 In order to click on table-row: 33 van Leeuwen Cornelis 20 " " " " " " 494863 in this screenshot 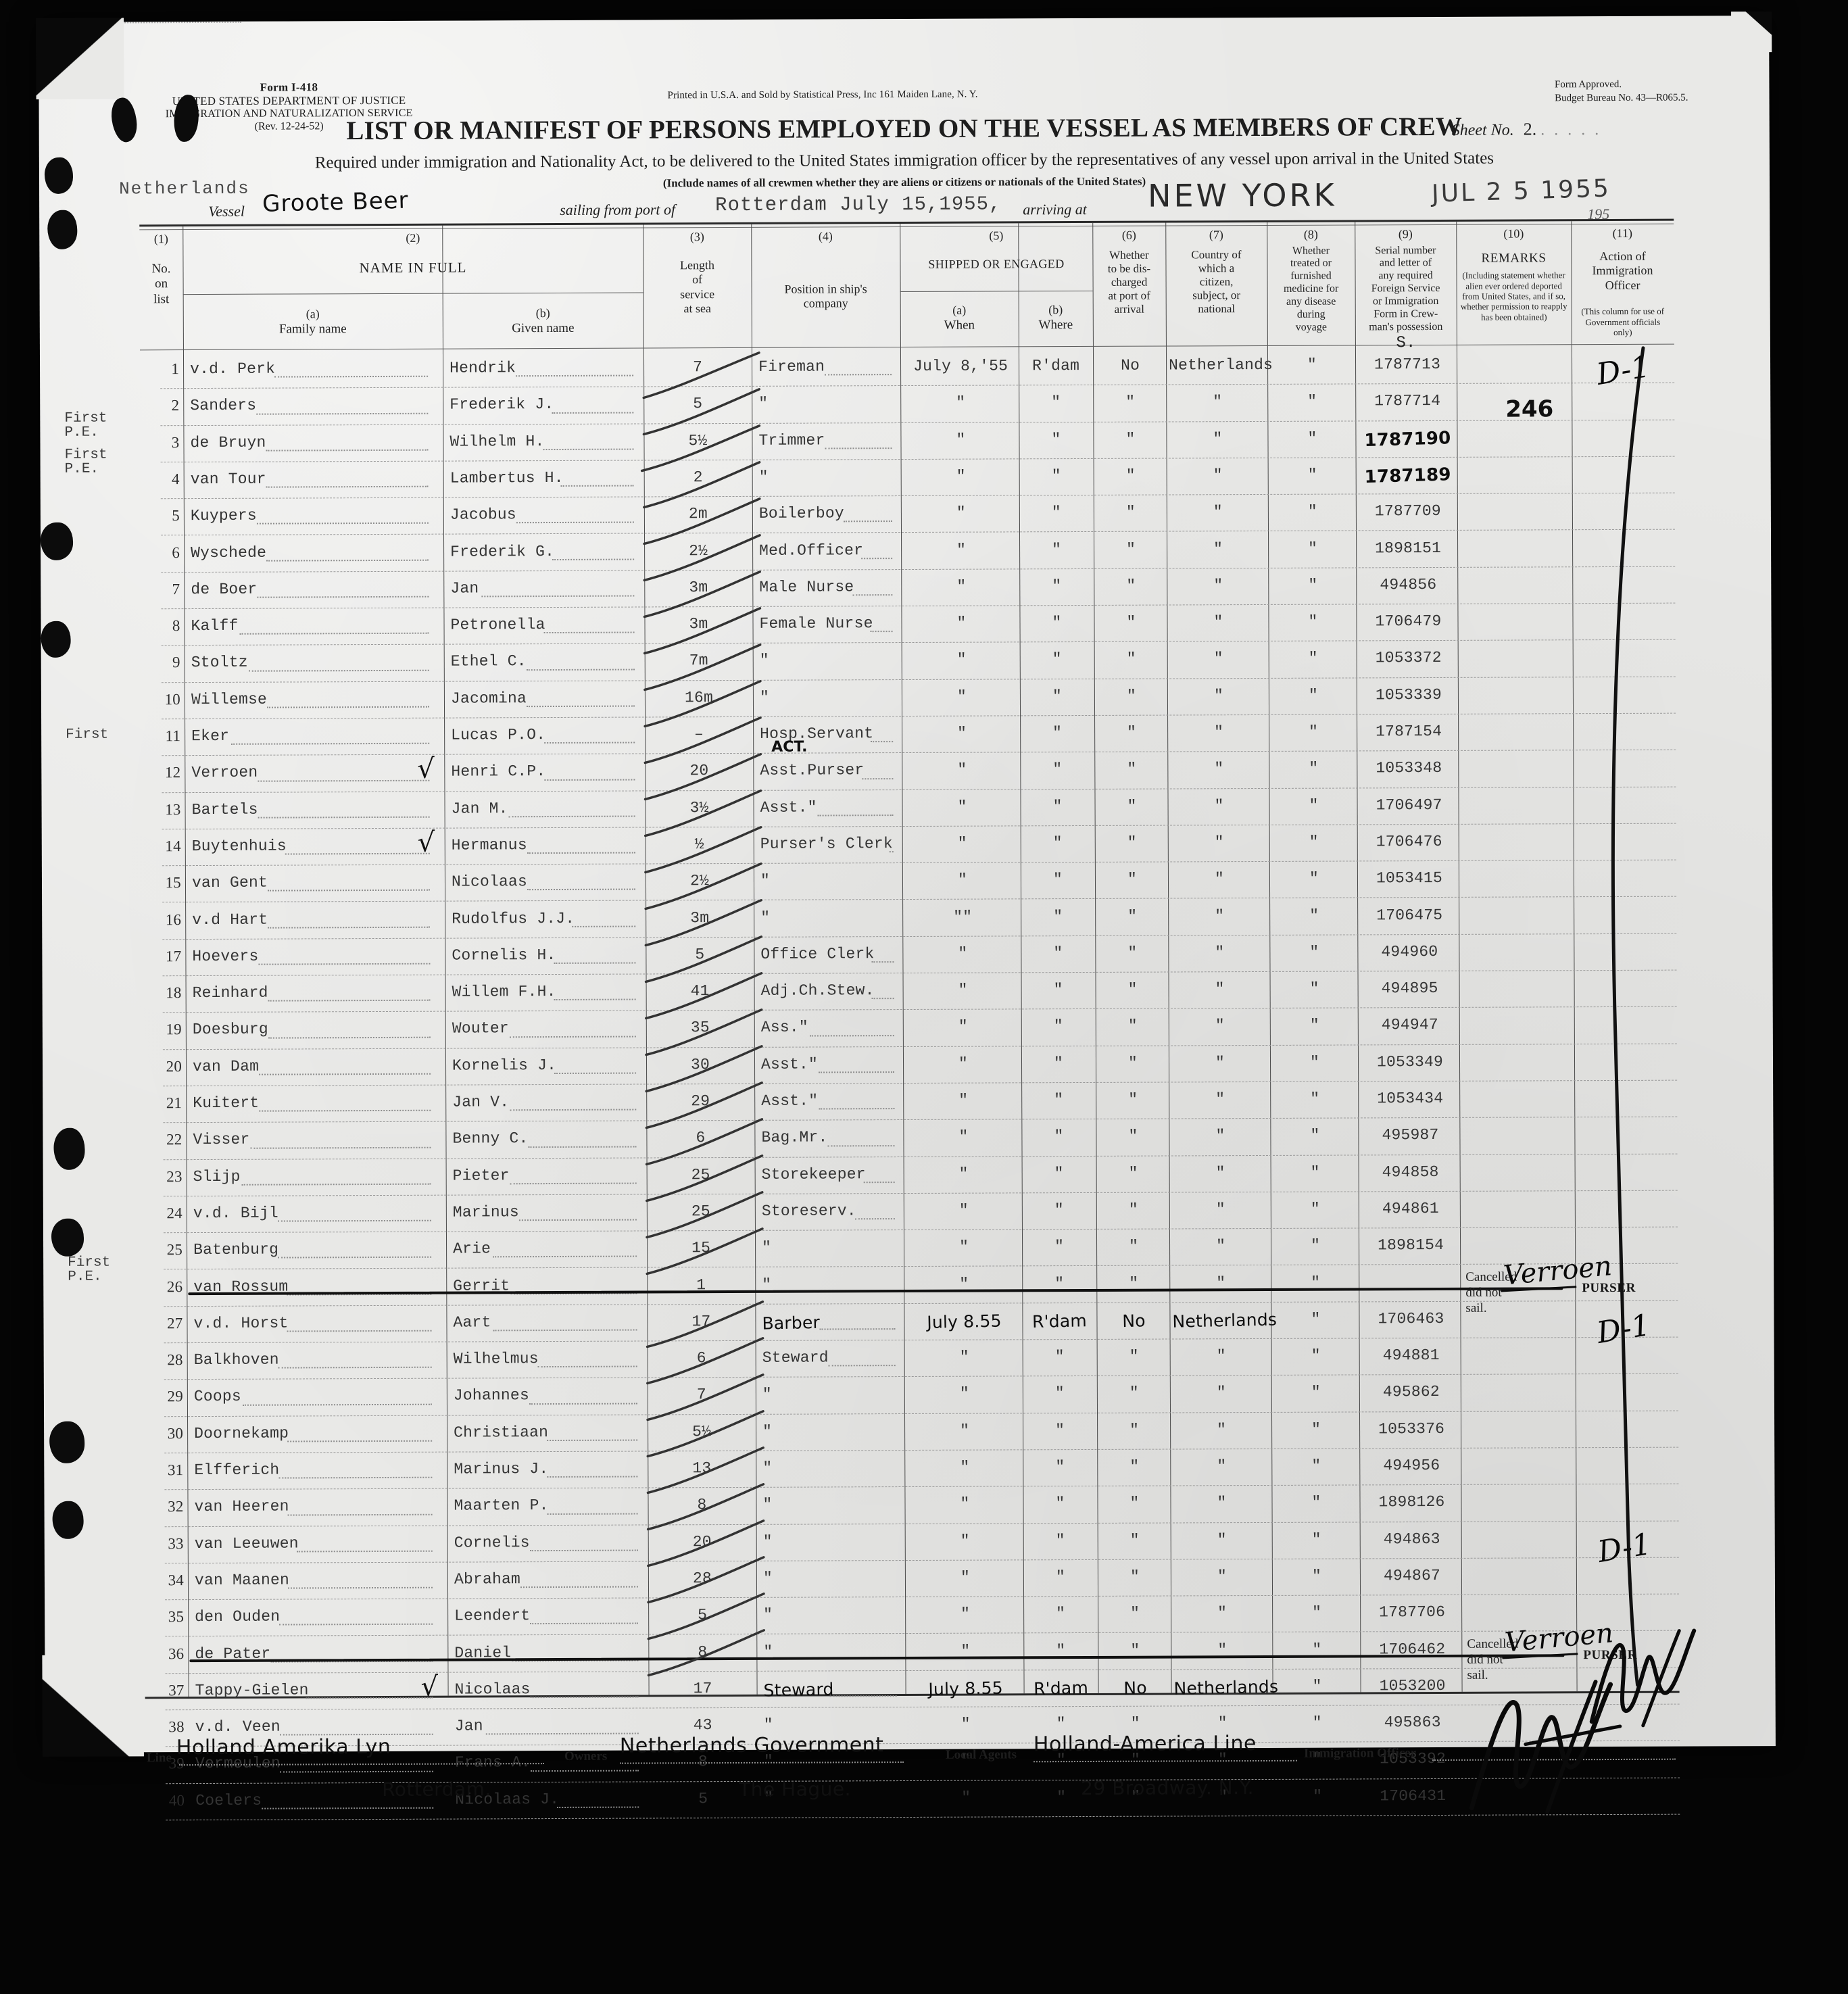, I will do `click(912, 1542)`.